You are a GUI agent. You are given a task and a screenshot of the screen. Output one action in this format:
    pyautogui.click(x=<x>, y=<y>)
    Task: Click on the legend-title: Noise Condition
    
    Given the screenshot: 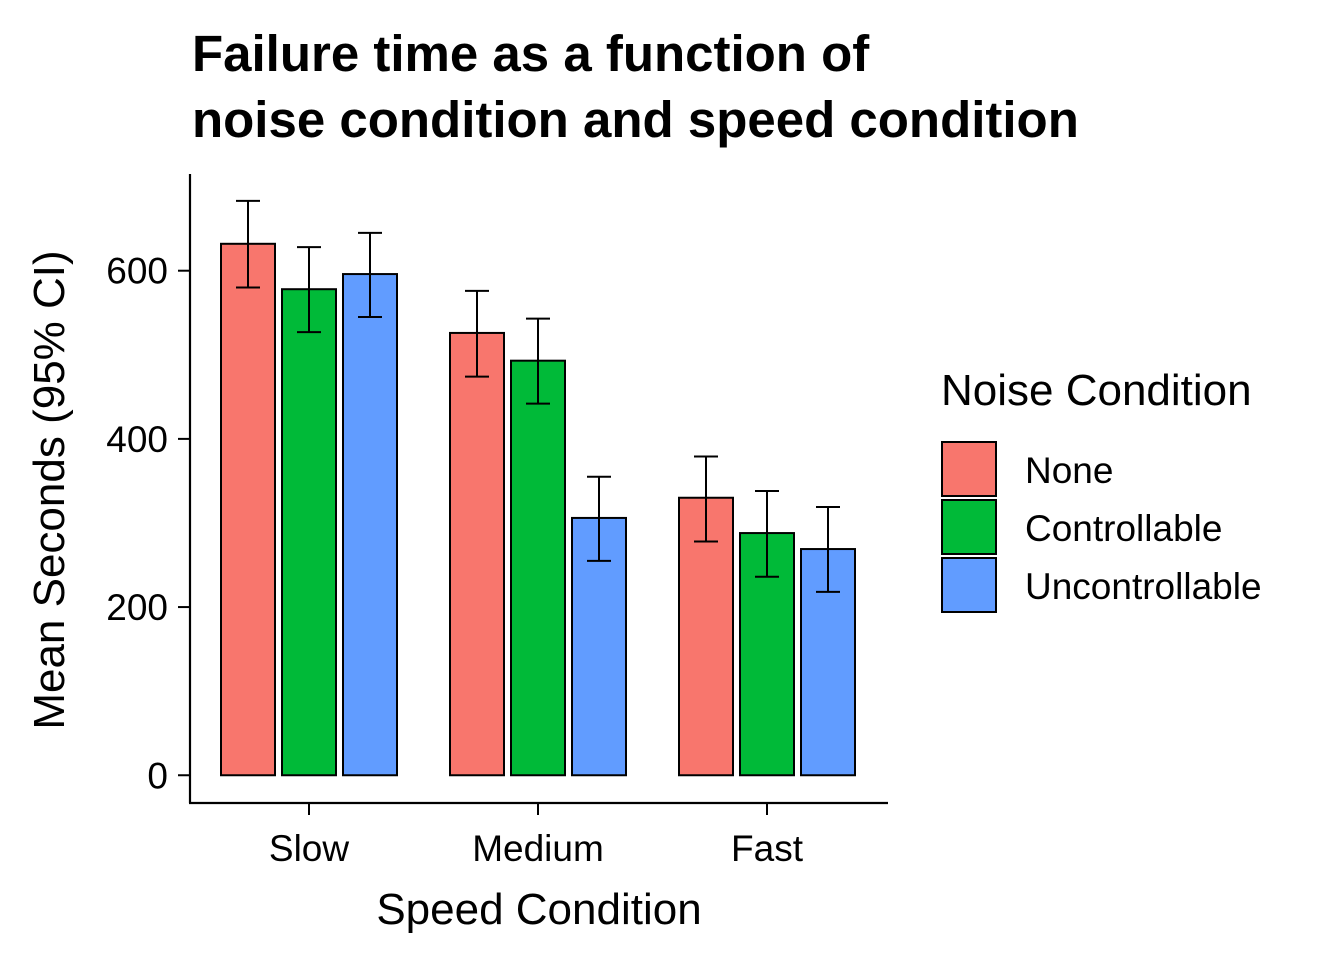 What is the action you would take?
    pyautogui.click(x=1096, y=390)
    